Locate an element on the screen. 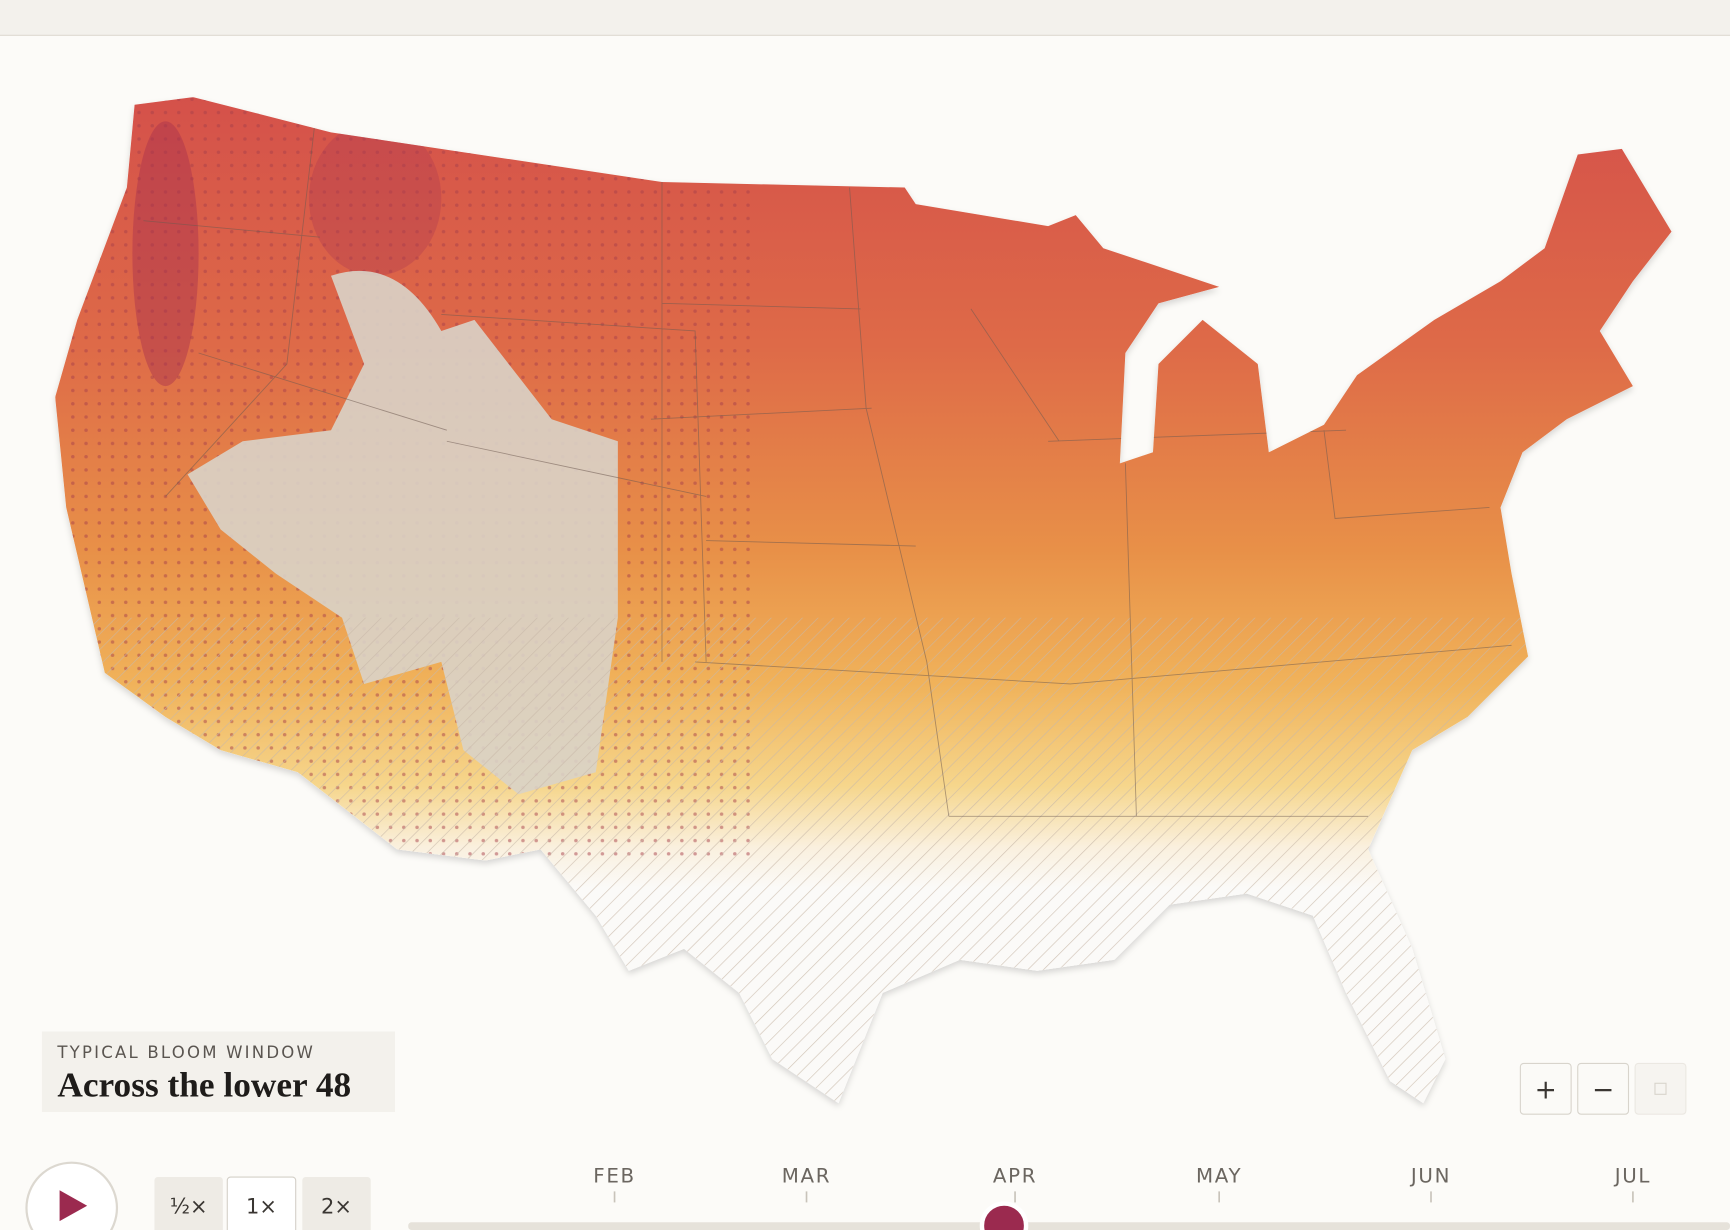  play-button is located at coordinates (72, 1195).